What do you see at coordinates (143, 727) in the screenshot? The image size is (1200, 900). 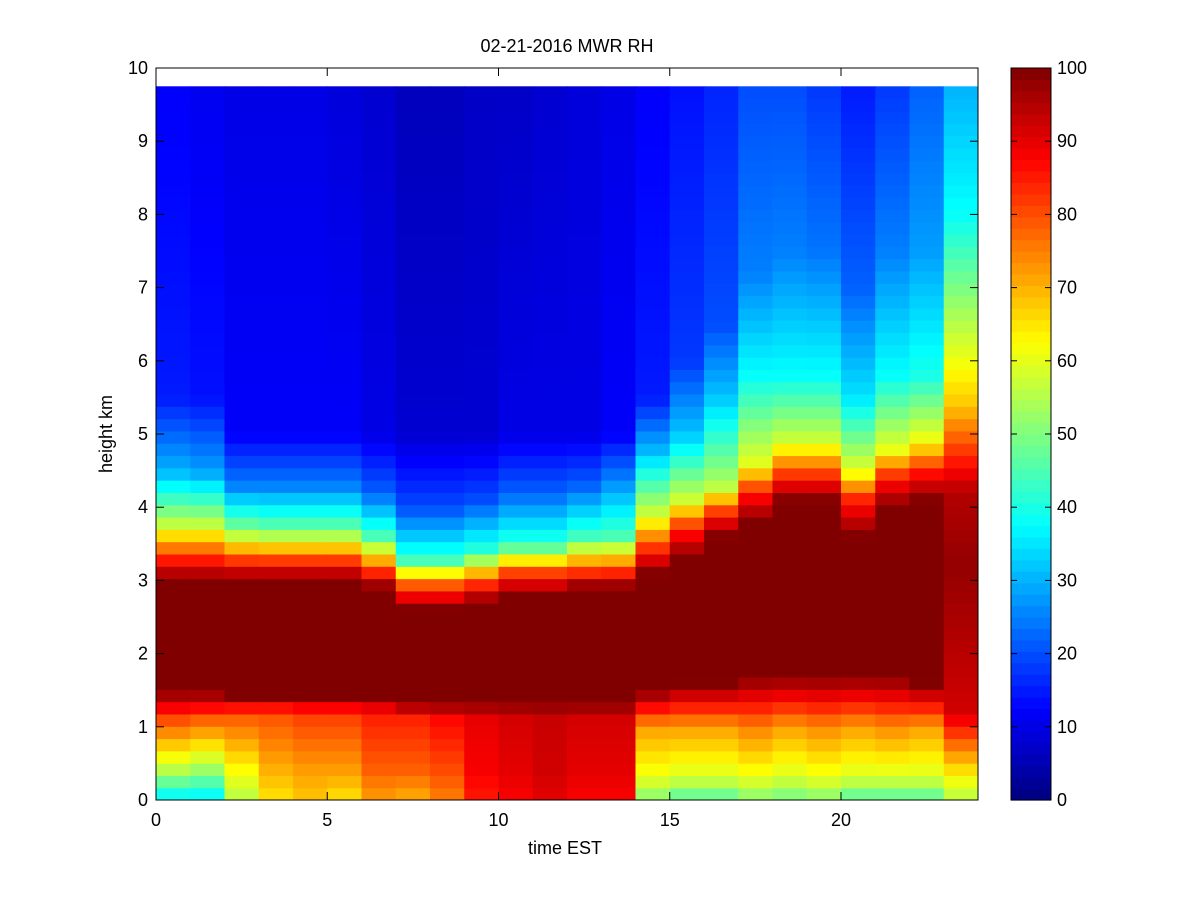 I see `y-tick-label: 1` at bounding box center [143, 727].